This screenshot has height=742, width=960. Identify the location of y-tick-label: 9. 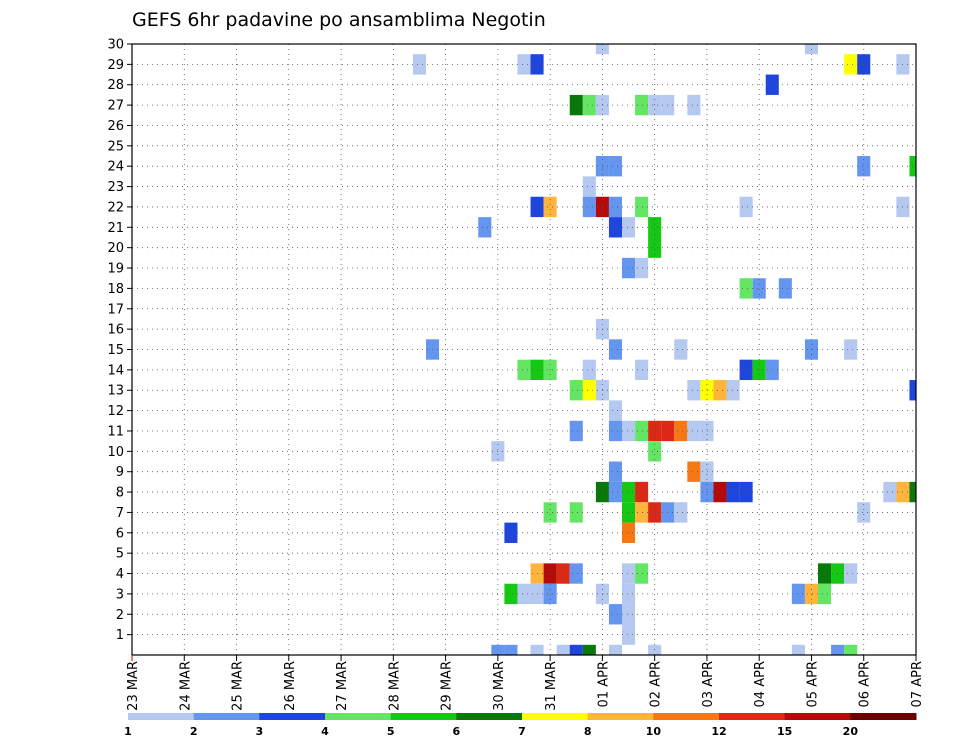
(120, 472).